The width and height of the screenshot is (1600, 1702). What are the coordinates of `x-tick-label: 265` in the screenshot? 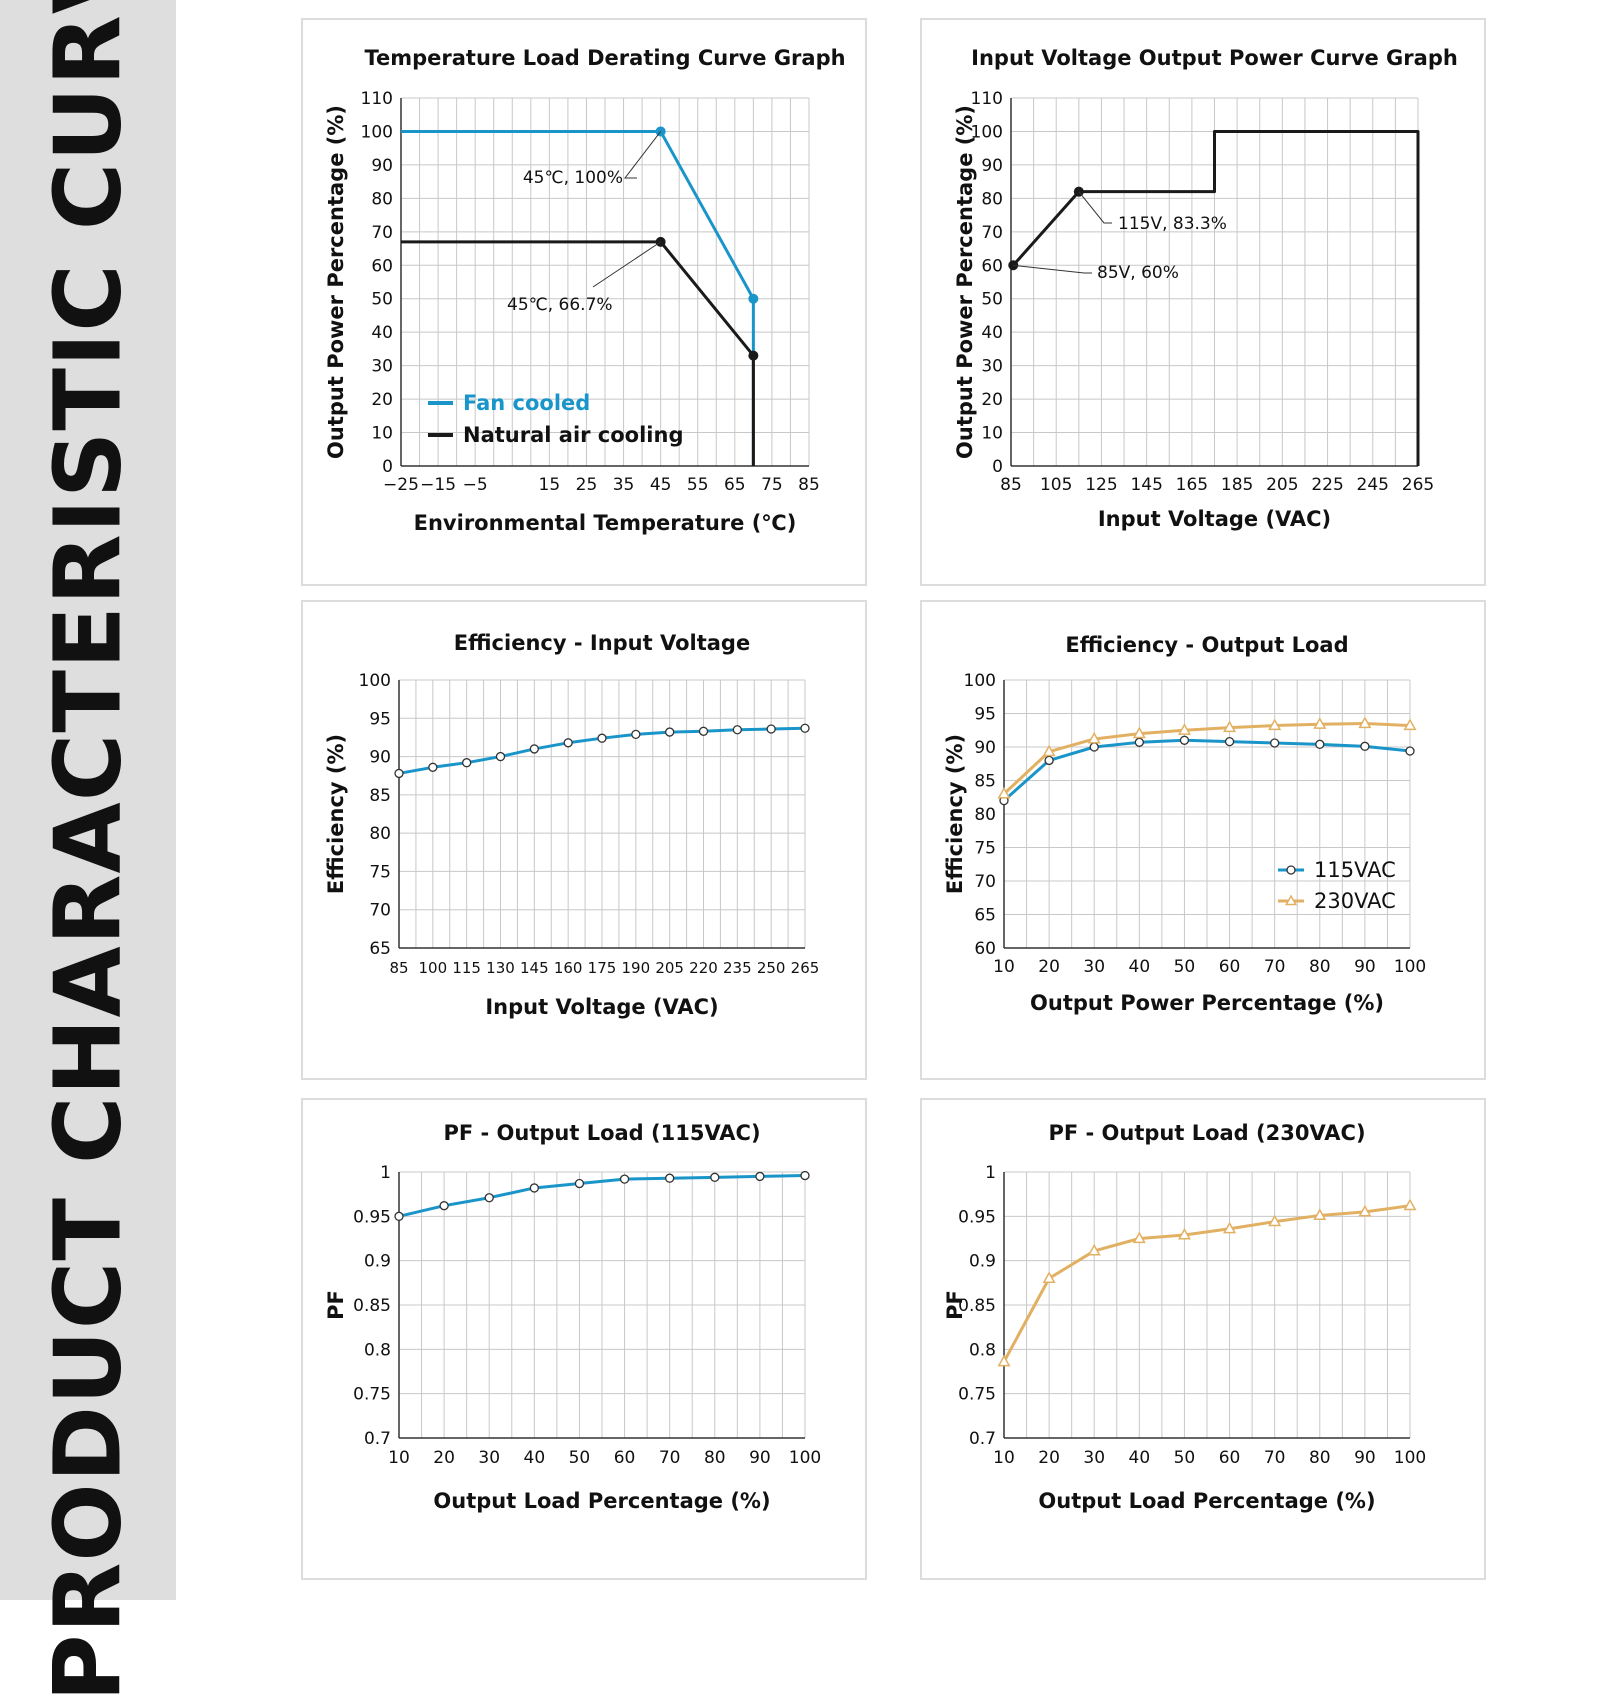 It's located at (805, 968).